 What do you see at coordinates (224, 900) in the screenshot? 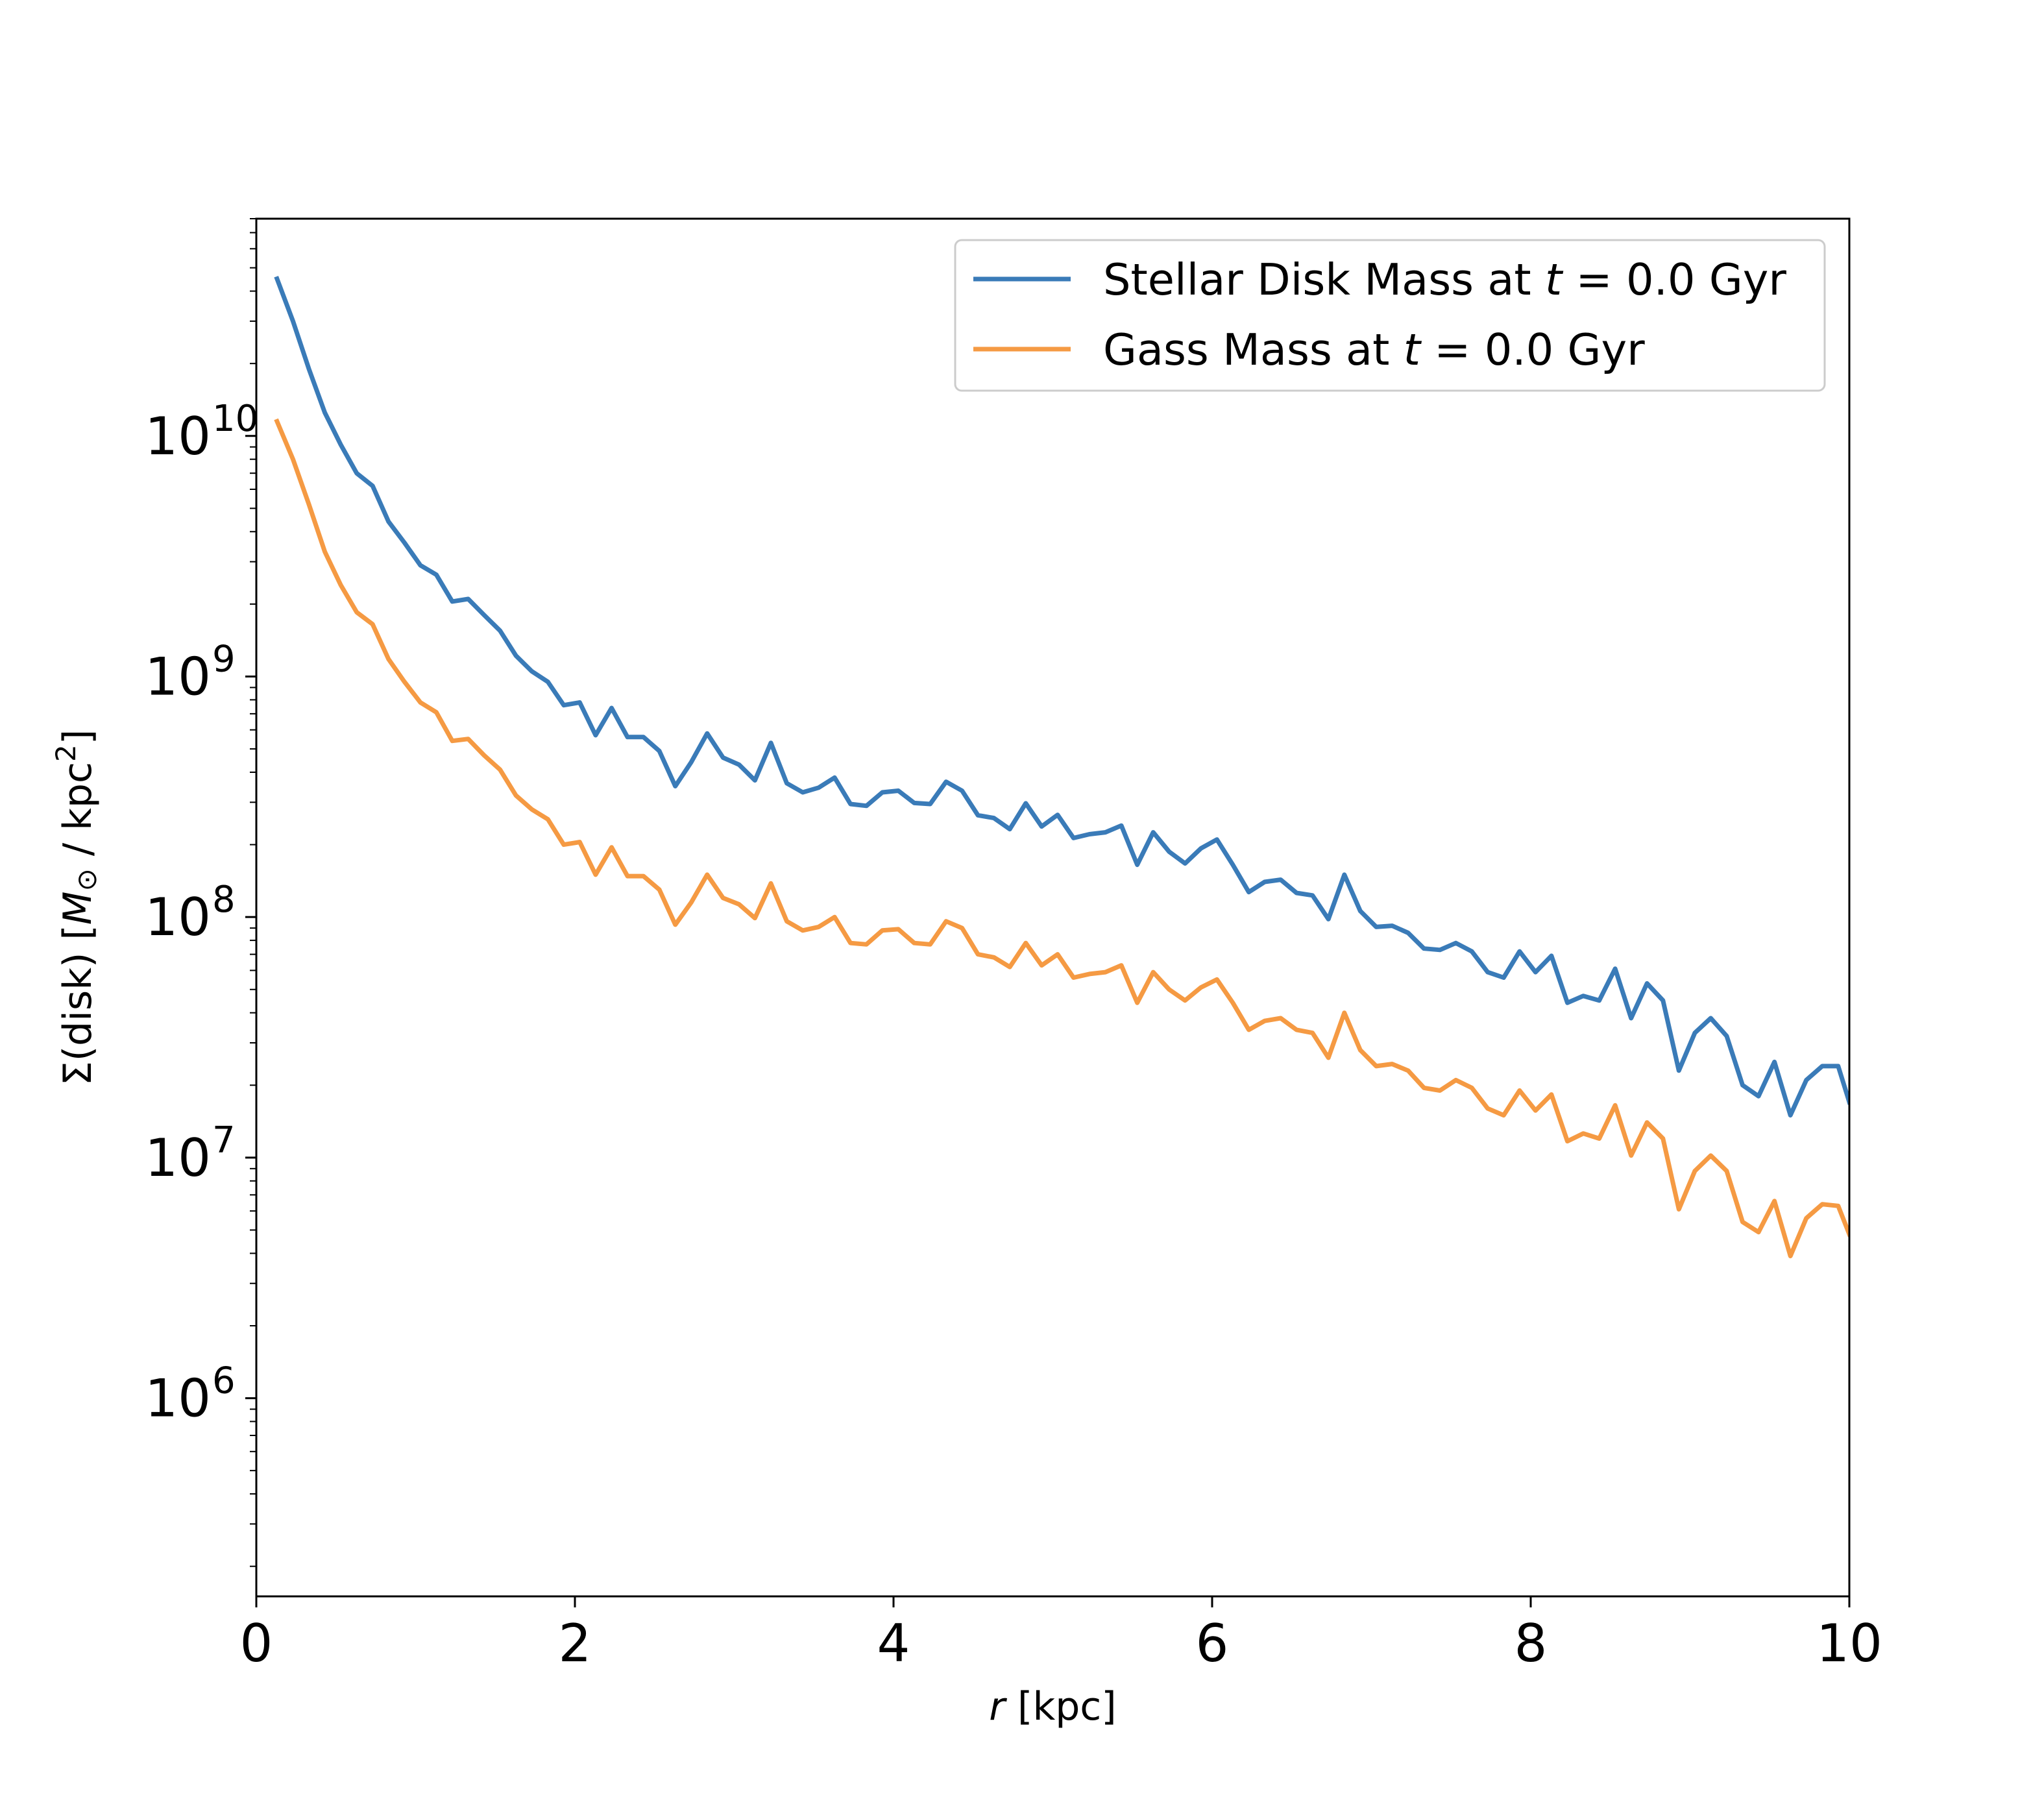
I see `y-tick-exponent-2: 8` at bounding box center [224, 900].